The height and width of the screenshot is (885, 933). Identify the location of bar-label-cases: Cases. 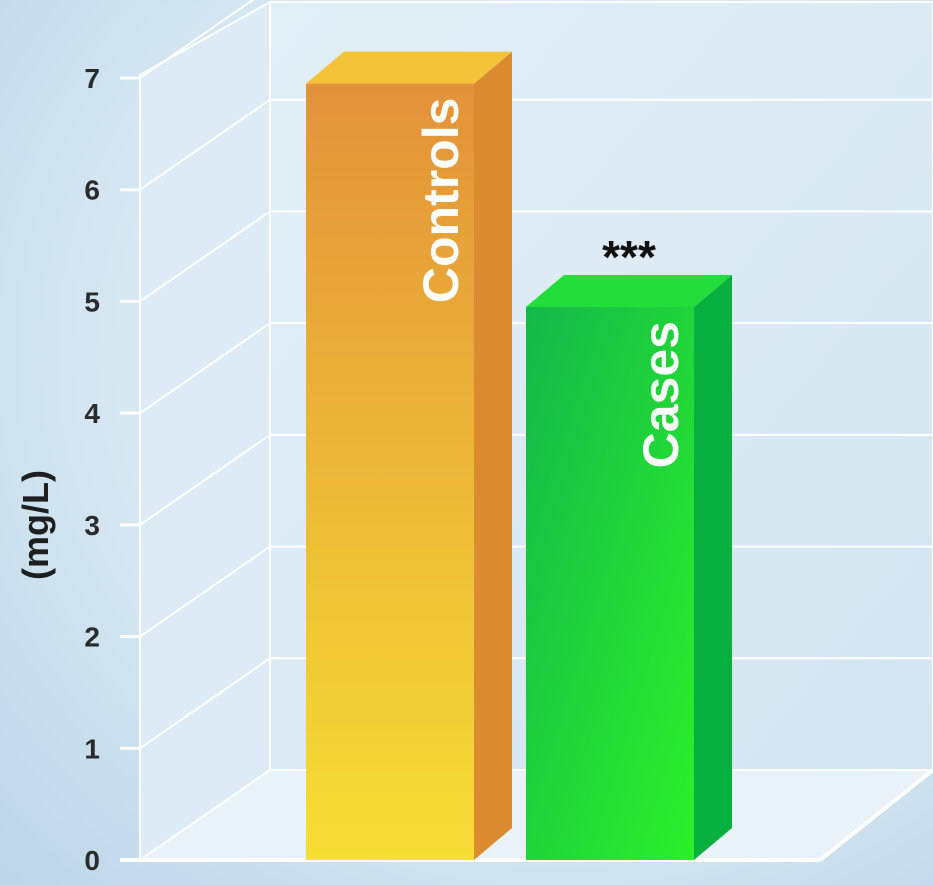
(661, 394).